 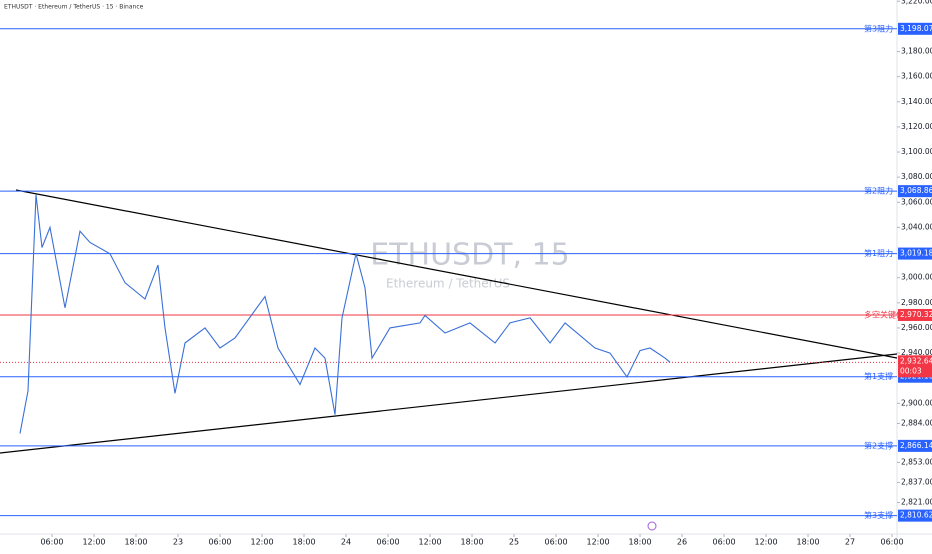 I want to click on level-value-label: 2,866.14, so click(x=916, y=445).